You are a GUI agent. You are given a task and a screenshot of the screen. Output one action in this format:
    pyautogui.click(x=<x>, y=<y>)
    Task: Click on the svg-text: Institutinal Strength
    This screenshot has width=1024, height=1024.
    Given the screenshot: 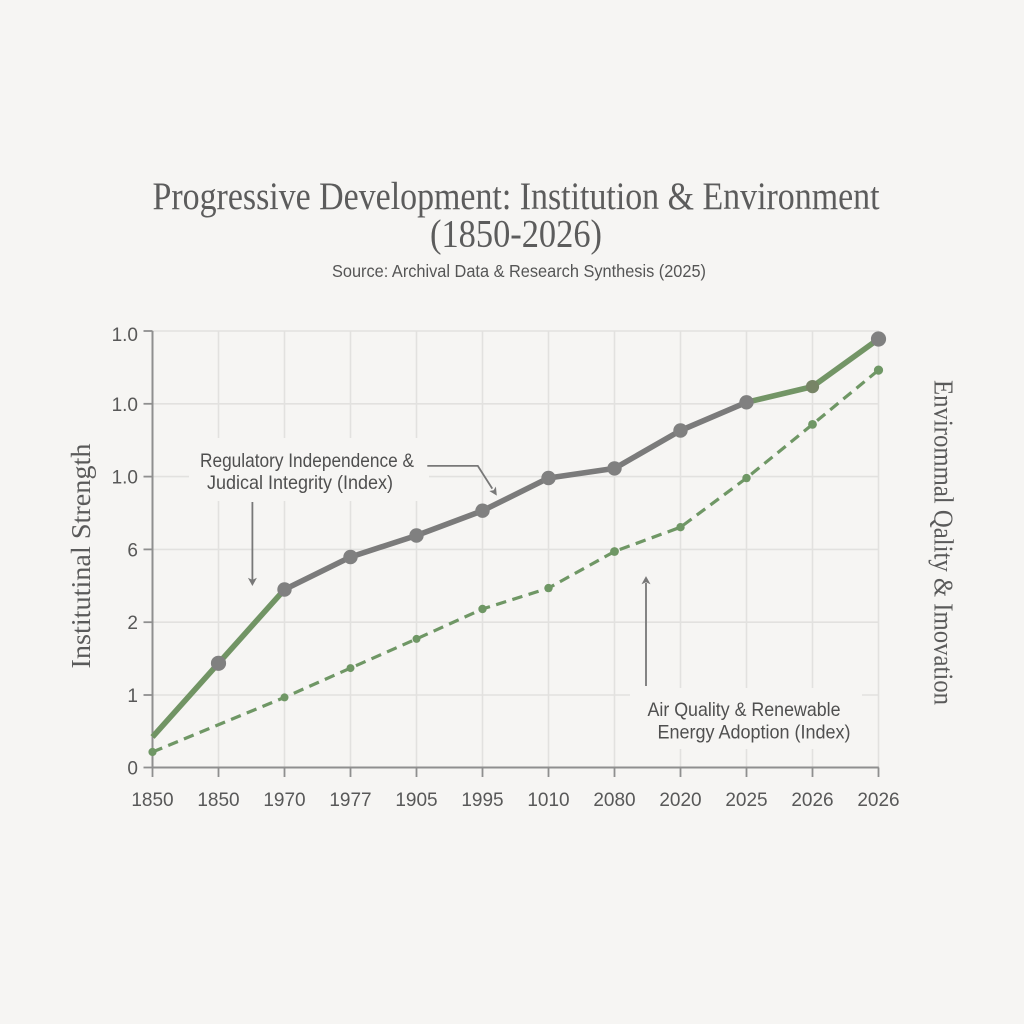 What is the action you would take?
    pyautogui.click(x=81, y=556)
    